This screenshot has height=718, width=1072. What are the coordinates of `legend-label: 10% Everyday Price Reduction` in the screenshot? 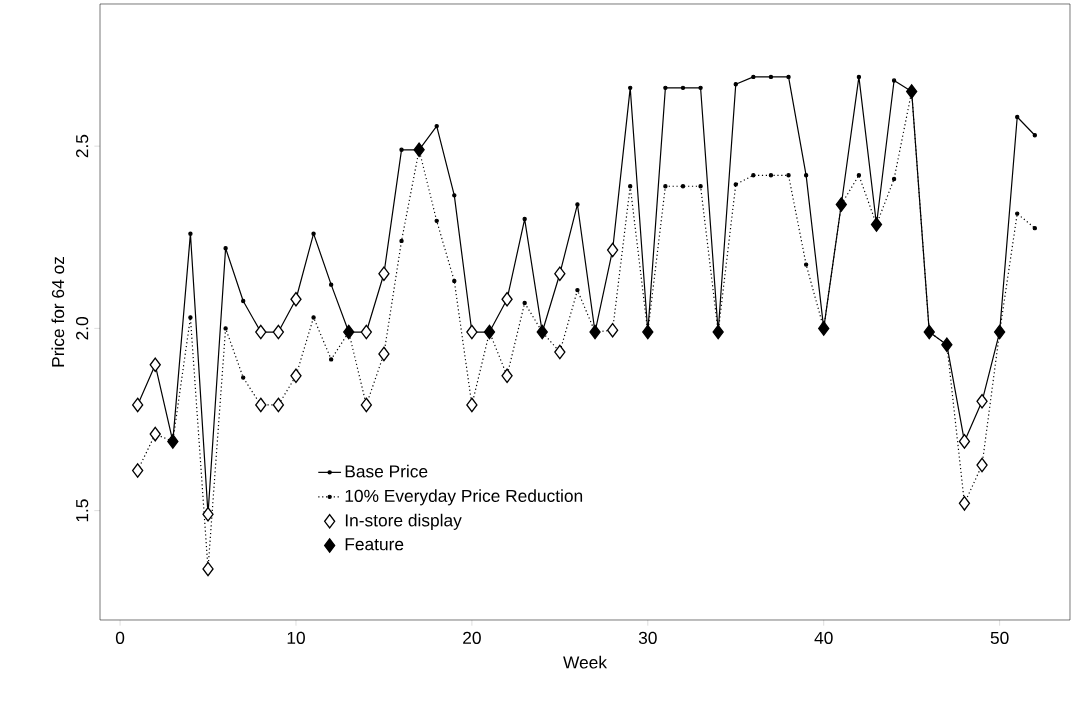 It's located at (464, 497).